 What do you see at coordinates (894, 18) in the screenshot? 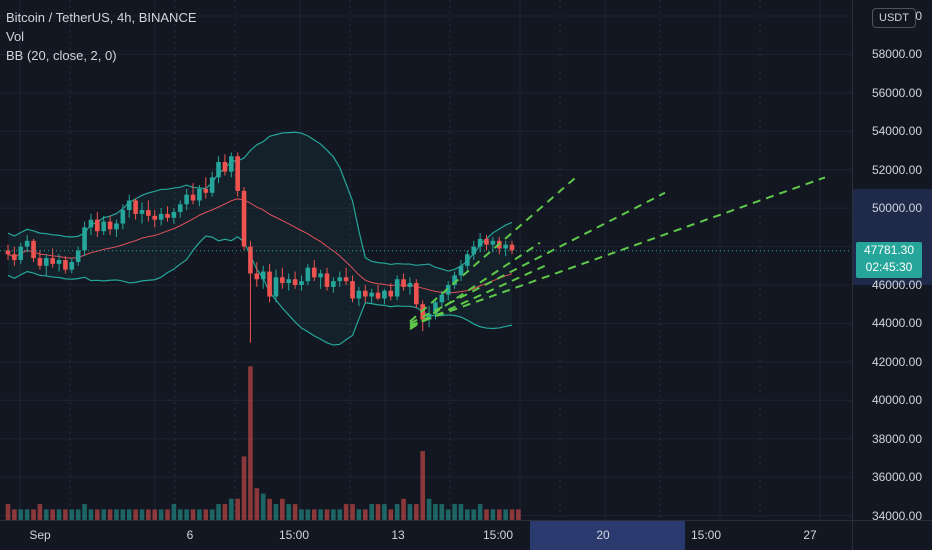
I see `currency-badge: USDT` at bounding box center [894, 18].